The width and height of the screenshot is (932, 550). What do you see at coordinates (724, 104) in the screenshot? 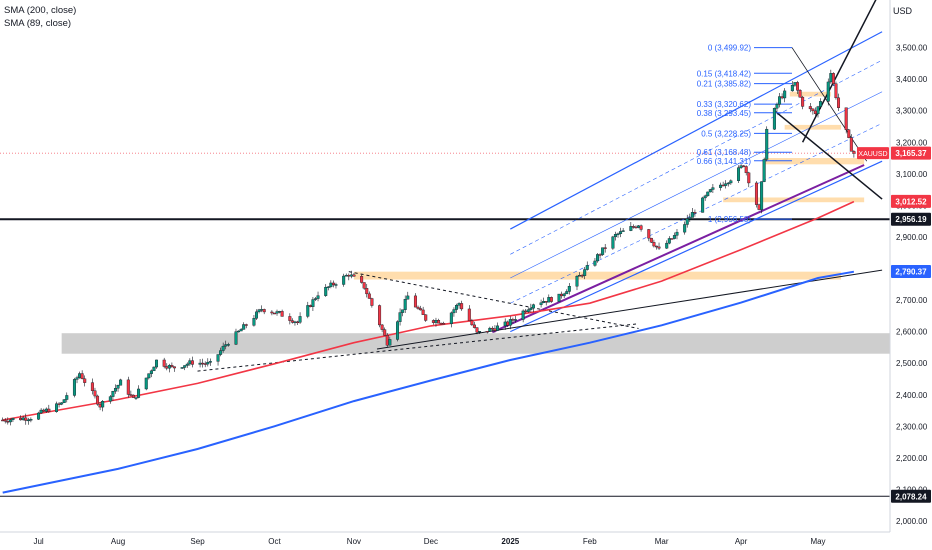
I see `fib-level-label: 0.33 (3,320.62)` at bounding box center [724, 104].